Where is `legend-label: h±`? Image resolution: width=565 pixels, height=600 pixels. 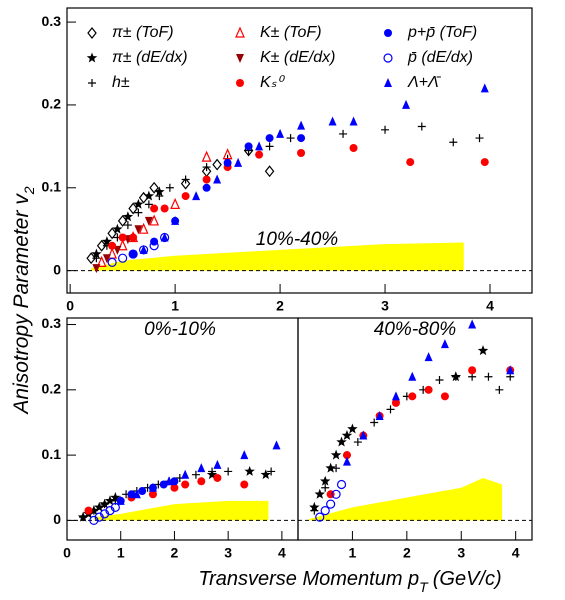
legend-label: h± is located at coordinates (121, 82).